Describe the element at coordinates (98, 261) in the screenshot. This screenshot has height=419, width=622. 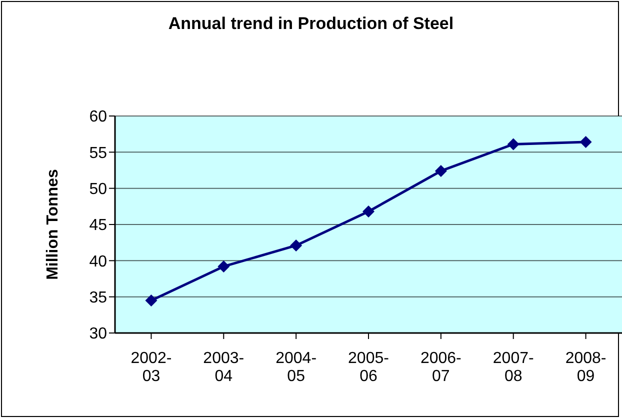
I see `y-tick-label: 40` at that location.